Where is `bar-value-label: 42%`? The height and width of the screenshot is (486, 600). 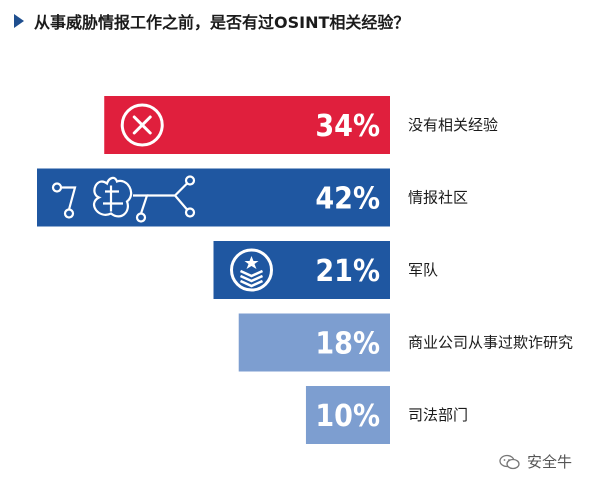 bar-value-label: 42% is located at coordinates (347, 199).